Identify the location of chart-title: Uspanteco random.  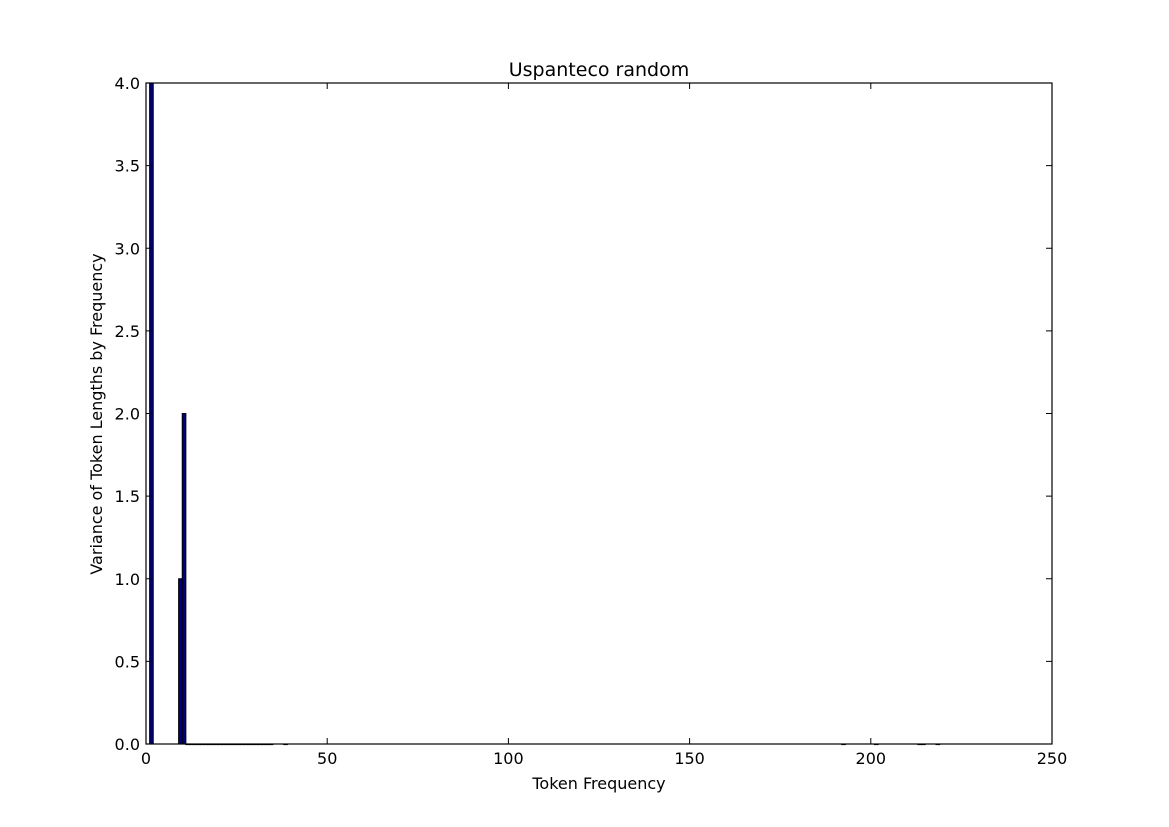
(599, 70).